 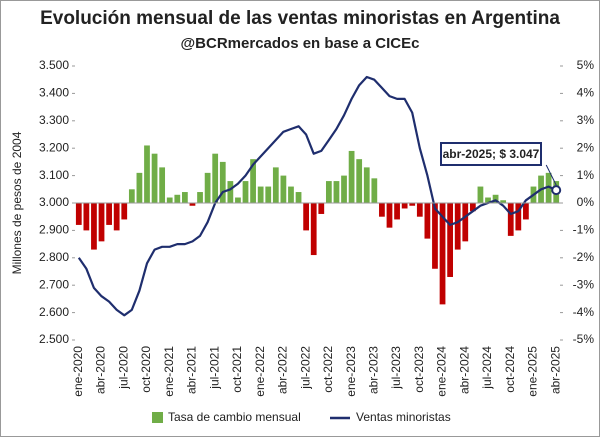 I want to click on legend-label: Tasa de cambio mensual, so click(x=234, y=417).